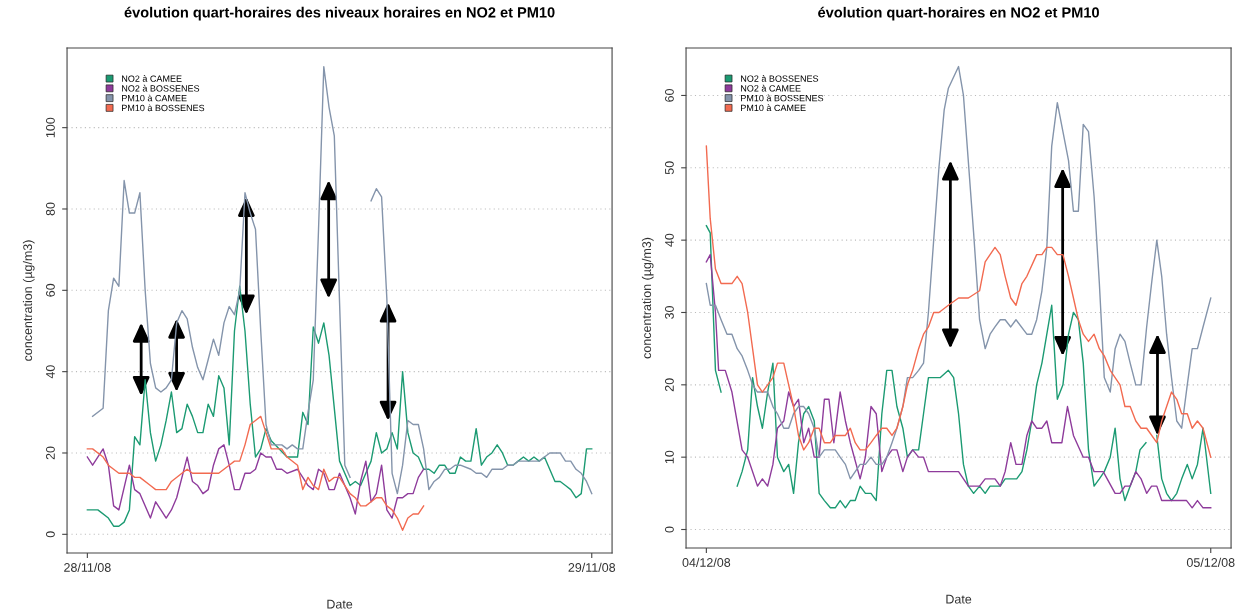 The height and width of the screenshot is (610, 1237). I want to click on y-tick-label: 30, so click(669, 312).